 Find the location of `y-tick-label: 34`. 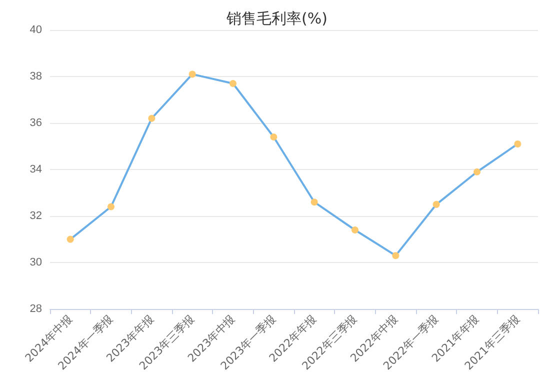

y-tick-label: 34 is located at coordinates (36, 170).